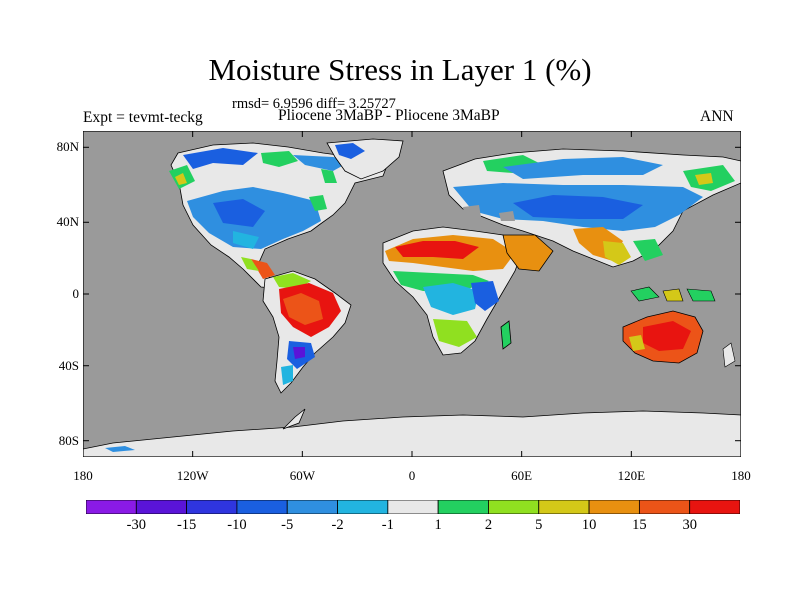 This screenshot has width=800, height=600. Describe the element at coordinates (76, 293) in the screenshot. I see `lat-tick-label: 0` at that location.